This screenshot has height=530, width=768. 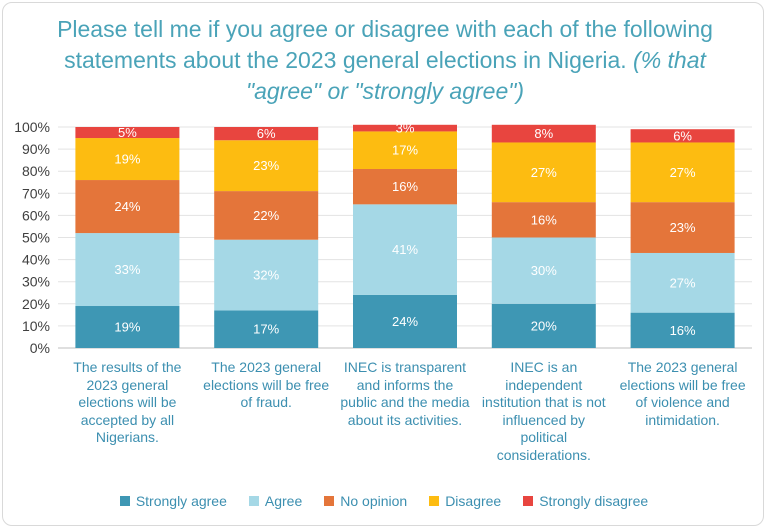 What do you see at coordinates (36, 260) in the screenshot?
I see `y-tick-label: 40%` at bounding box center [36, 260].